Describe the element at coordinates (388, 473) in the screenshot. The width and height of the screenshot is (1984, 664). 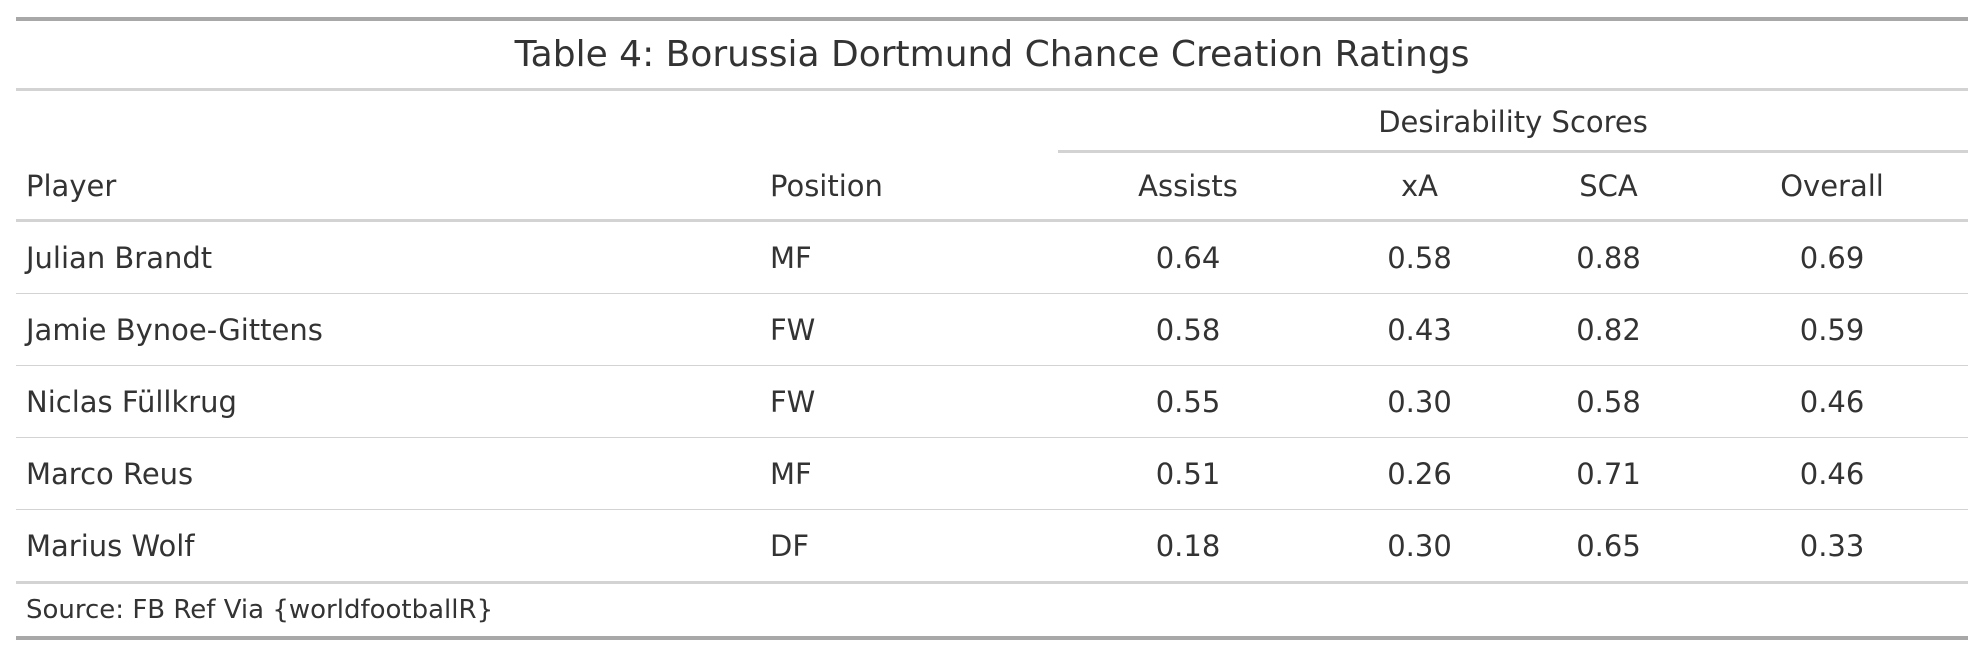
I see `cell-player: Marco Reus` at that location.